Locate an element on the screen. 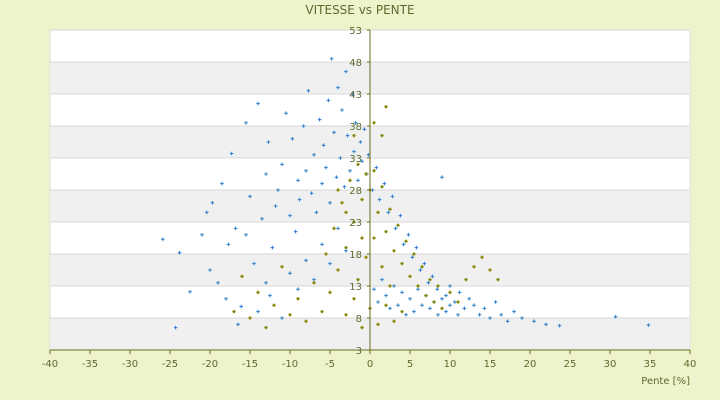 Image resolution: width=720 pixels, height=400 pixels. x-tick-label: -35 is located at coordinates (90, 364).